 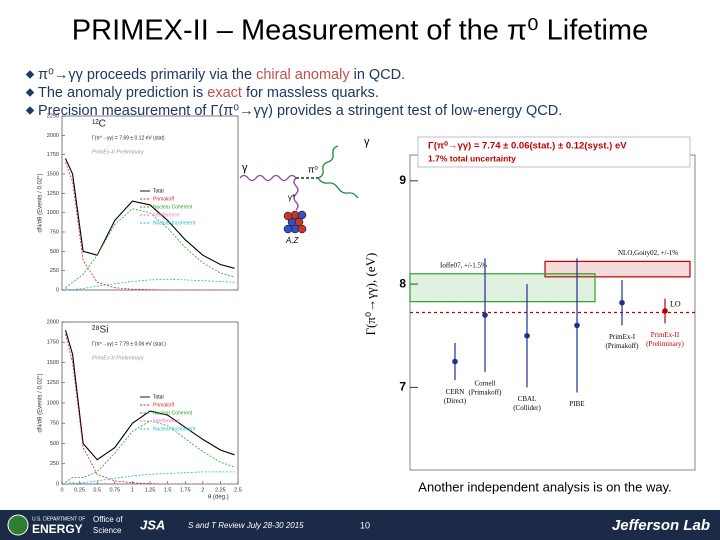 What do you see at coordinates (202, 490) in the screenshot?
I see `x-tick-label: 2` at bounding box center [202, 490].